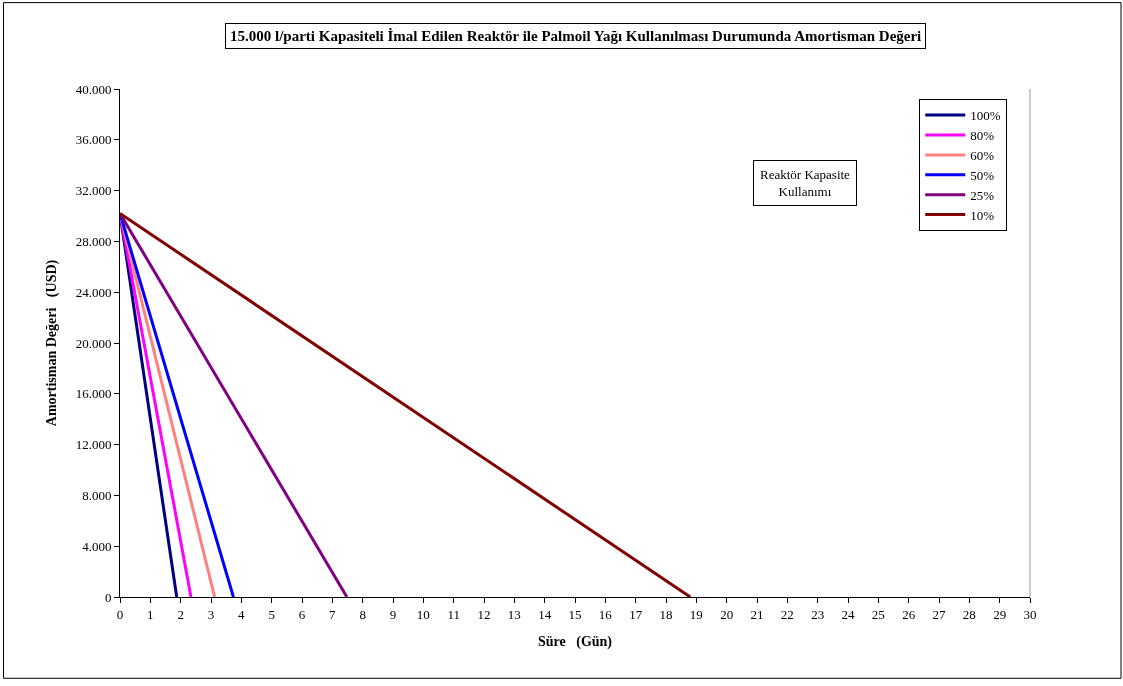 This screenshot has width=1123, height=686. I want to click on y-tick-label: 8.000, so click(97, 495).